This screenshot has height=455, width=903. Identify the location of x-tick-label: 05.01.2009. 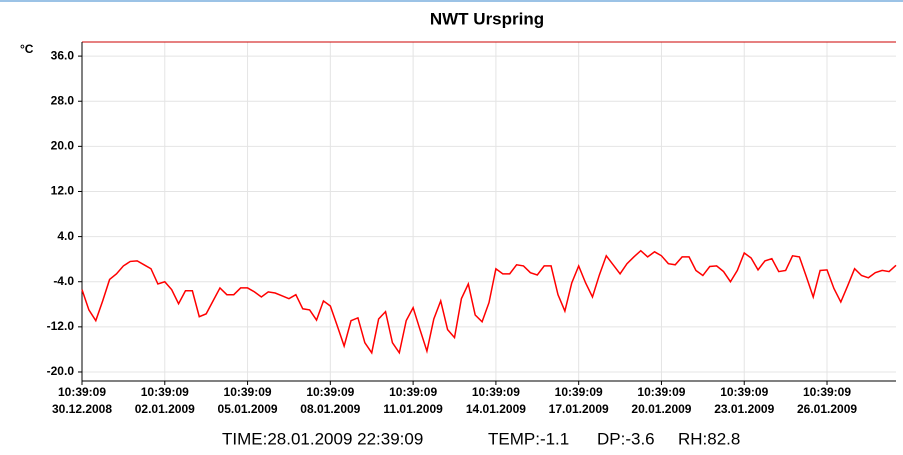
(248, 409).